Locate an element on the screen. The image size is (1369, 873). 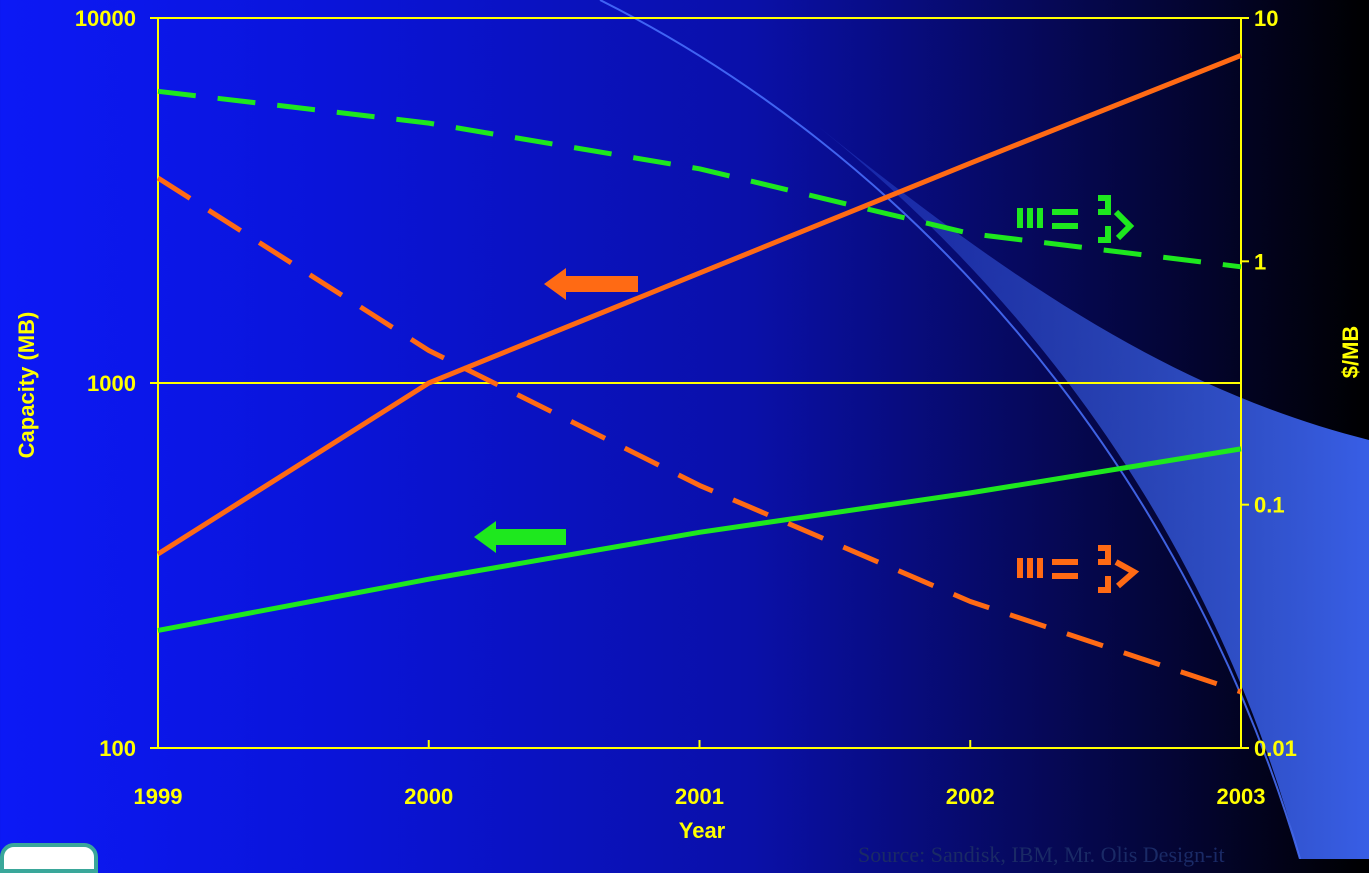
x-tick-label: 2001 is located at coordinates (699, 796).